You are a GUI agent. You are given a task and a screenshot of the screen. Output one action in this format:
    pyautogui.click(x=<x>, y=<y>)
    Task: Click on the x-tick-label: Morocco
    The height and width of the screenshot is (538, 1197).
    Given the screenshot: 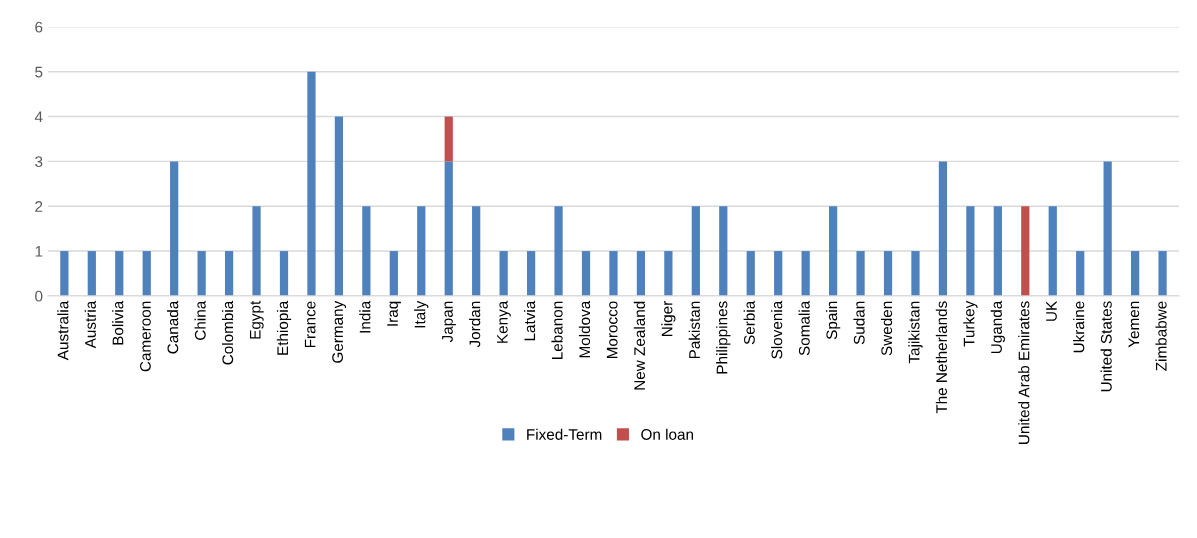 What is the action you would take?
    pyautogui.click(x=612, y=330)
    